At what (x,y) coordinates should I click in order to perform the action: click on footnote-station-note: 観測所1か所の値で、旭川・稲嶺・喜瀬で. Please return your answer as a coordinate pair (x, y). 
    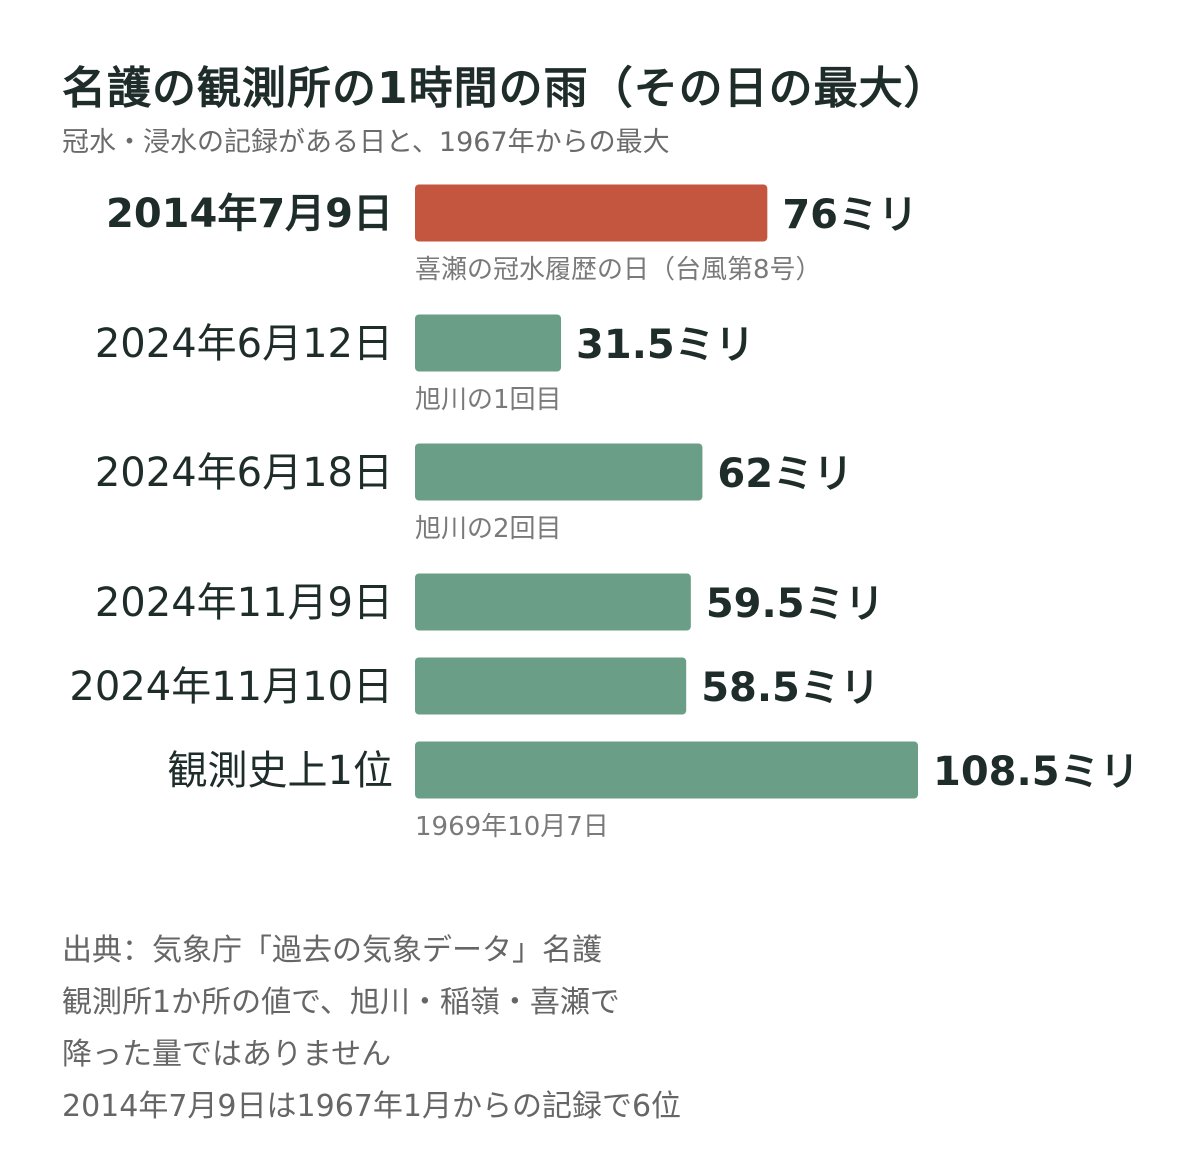
    Looking at the image, I should click on (341, 1002).